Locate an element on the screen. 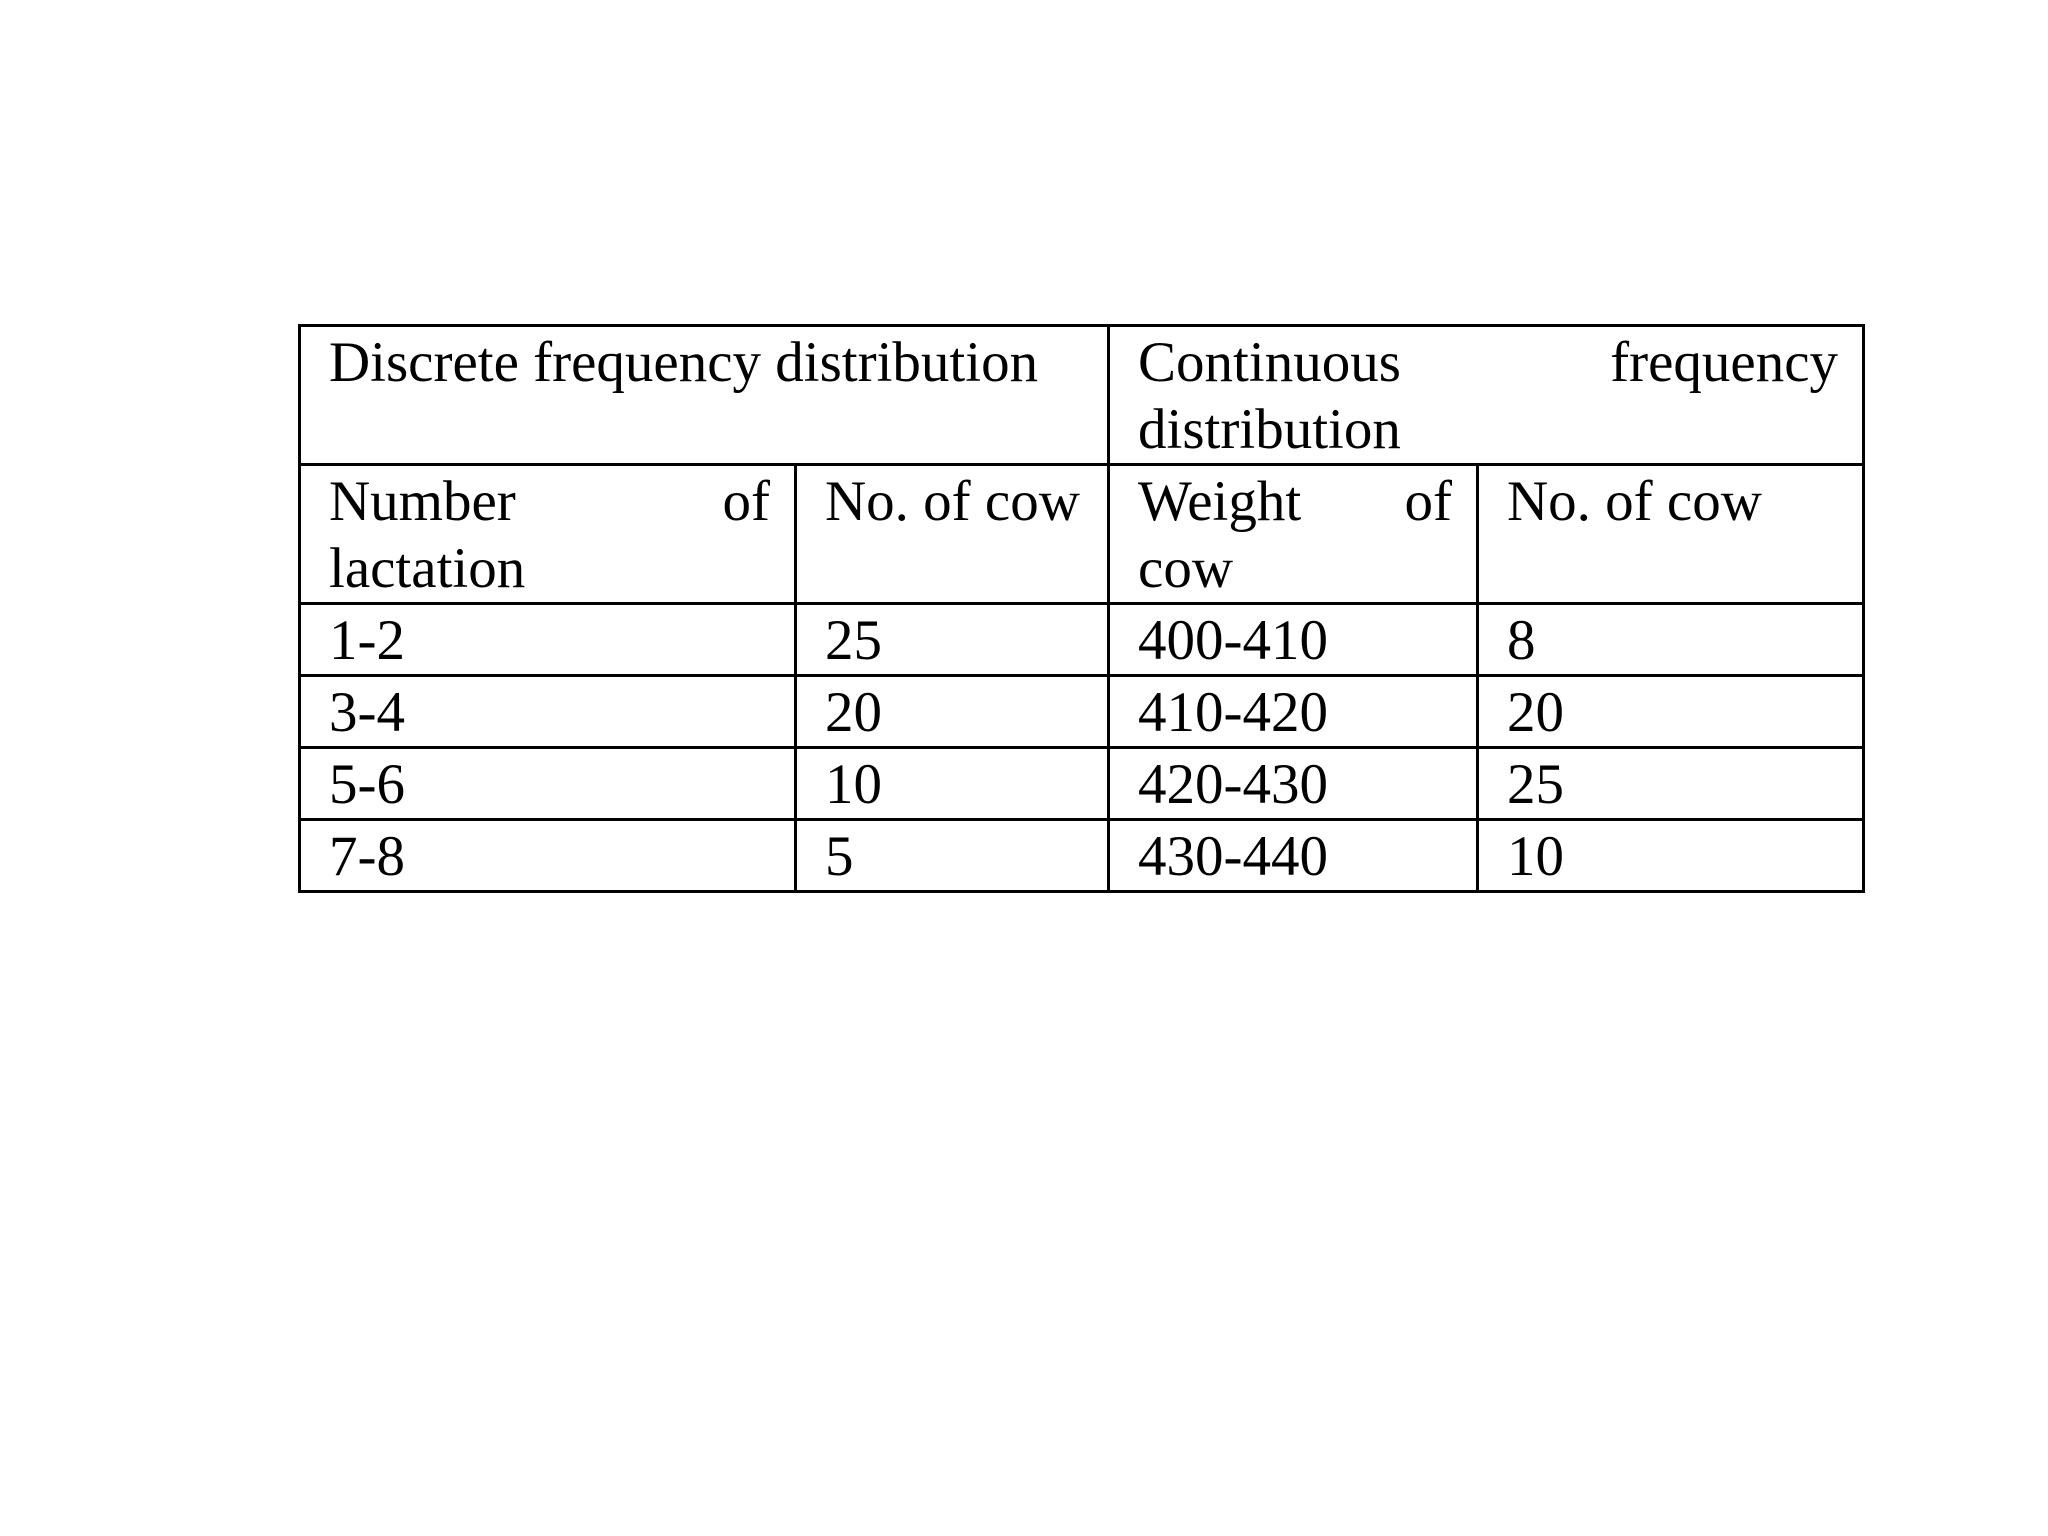  table-row: 3-4 20 410-420 20 is located at coordinates (1082, 711).